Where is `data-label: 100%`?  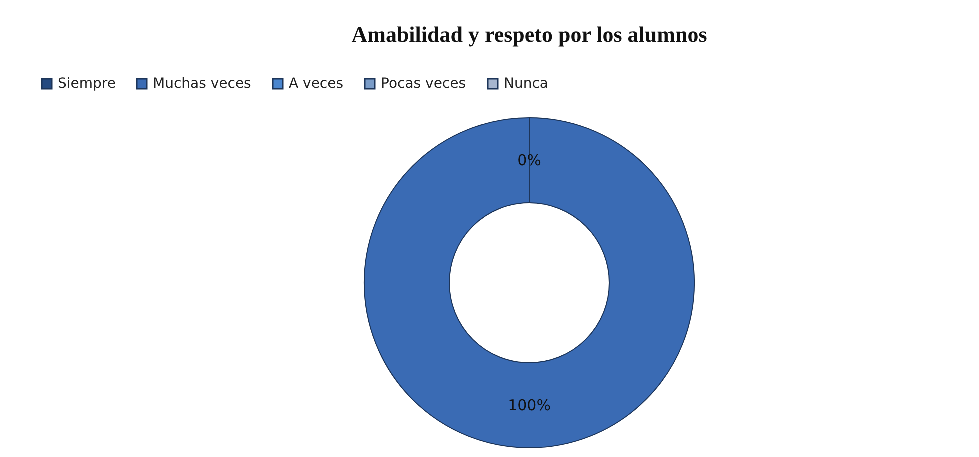 data-label: 100% is located at coordinates (529, 405).